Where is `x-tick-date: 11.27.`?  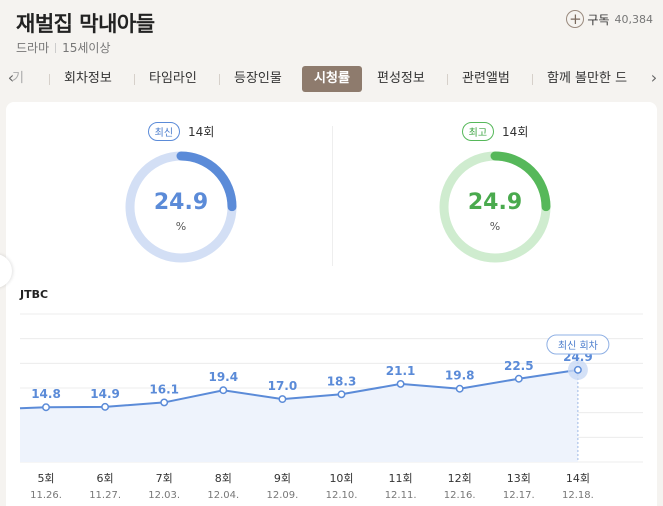 x-tick-date: 11.27. is located at coordinates (105, 495).